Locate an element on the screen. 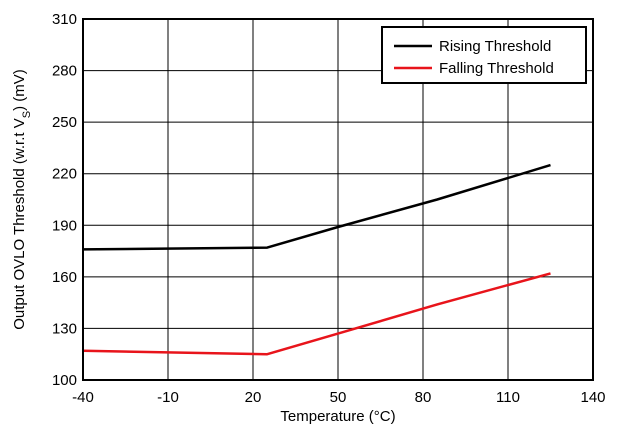 This screenshot has width=618, height=432. y-tick-label: 220 is located at coordinates (64, 174).